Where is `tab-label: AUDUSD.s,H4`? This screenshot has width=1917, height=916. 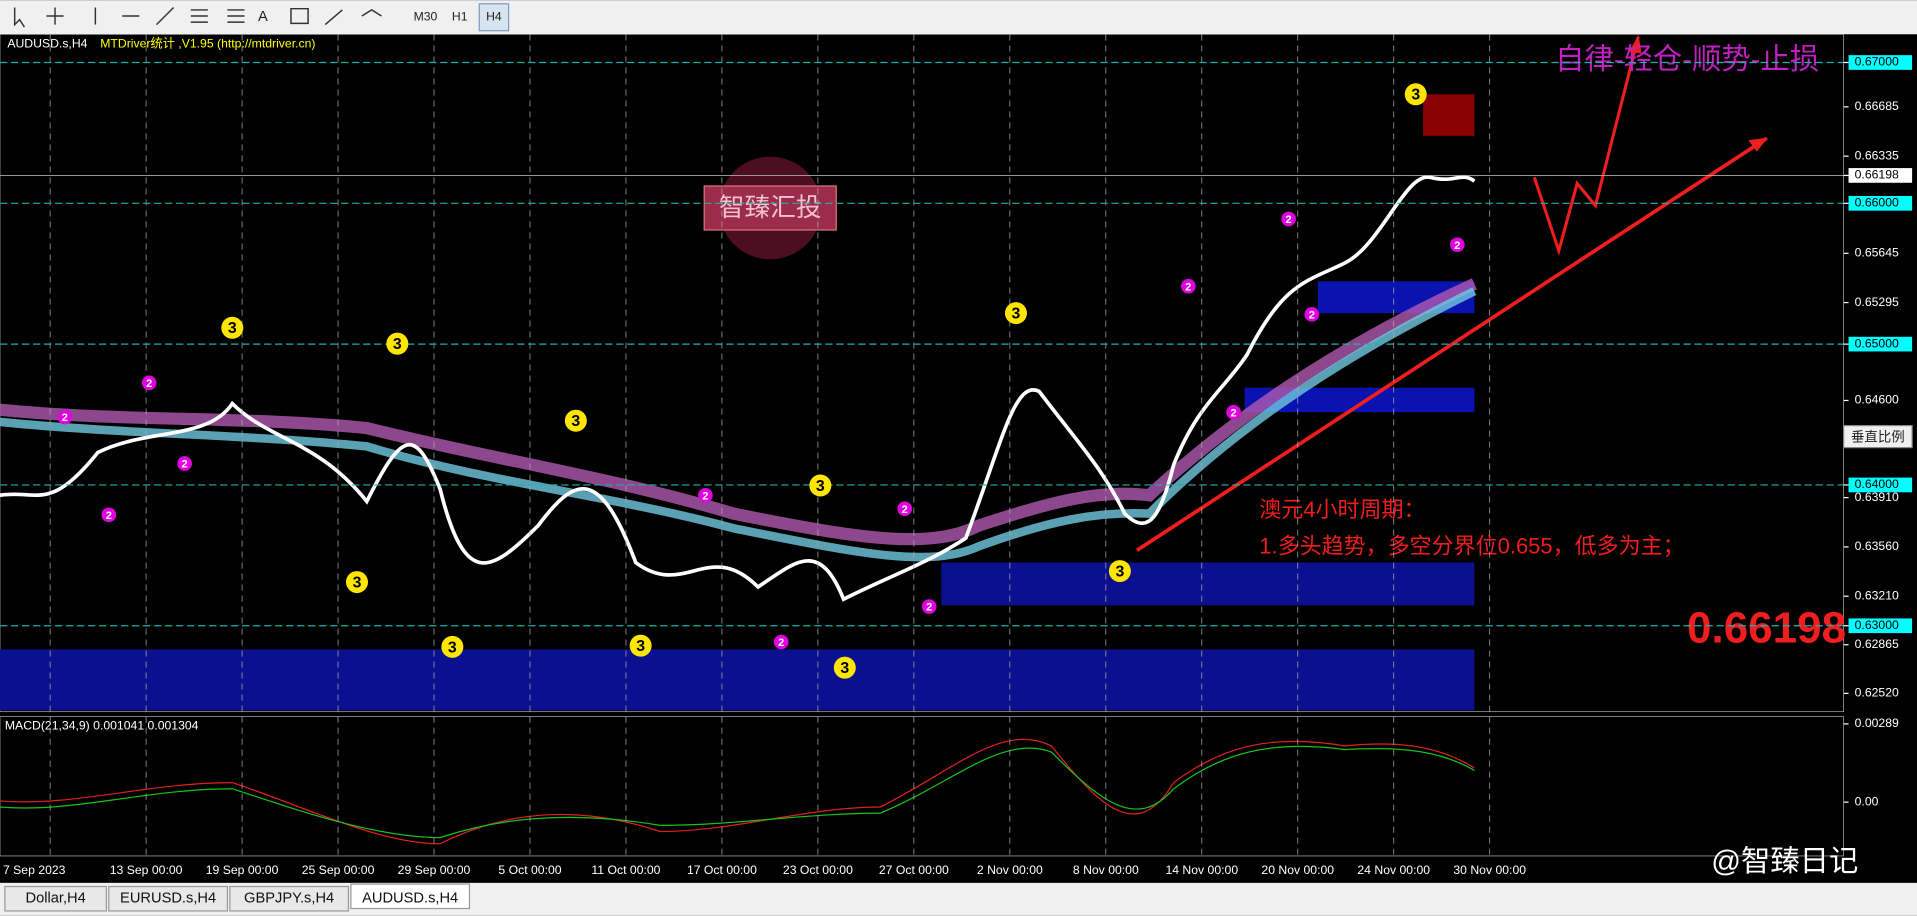
tab-label: AUDUSD.s,H4 is located at coordinates (410, 899).